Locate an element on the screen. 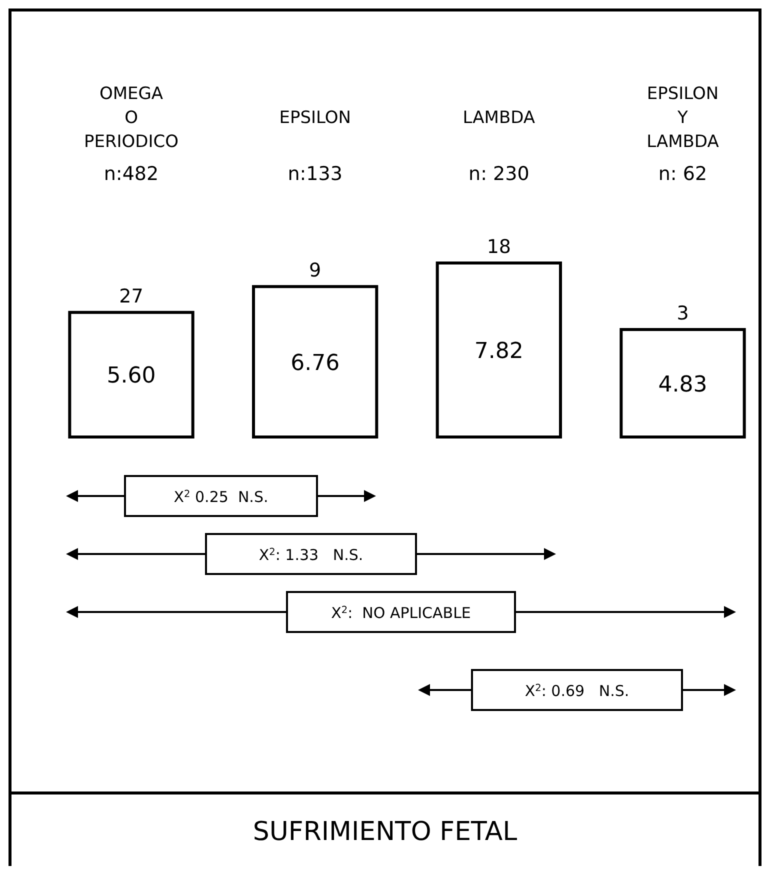 The height and width of the screenshot is (874, 770). annotation: 18 is located at coordinates (499, 247).